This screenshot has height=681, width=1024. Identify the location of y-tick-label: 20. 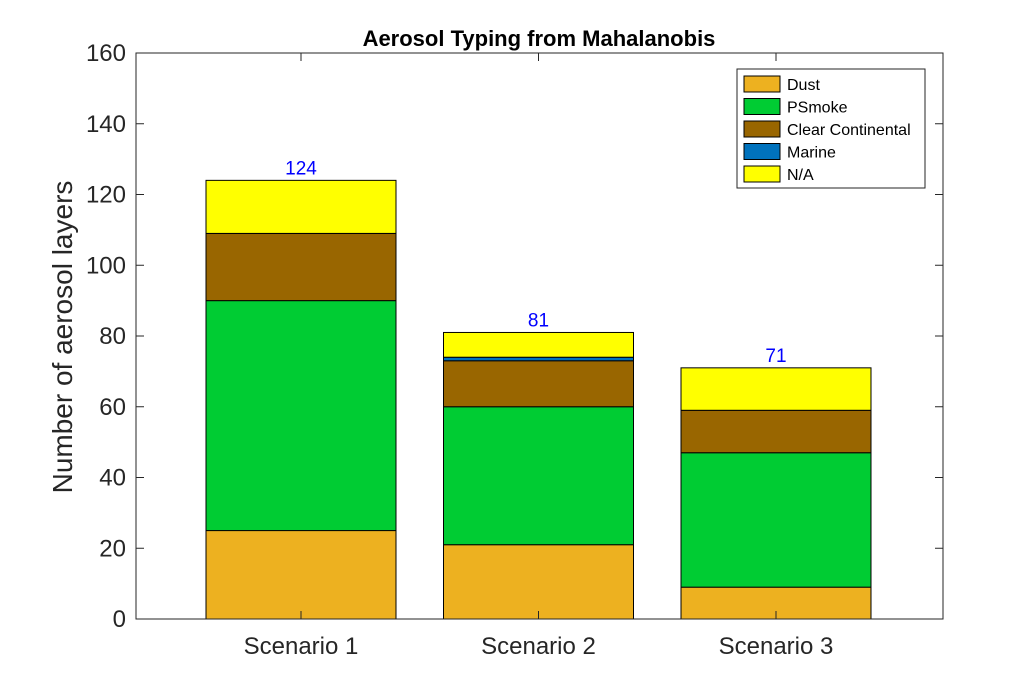
(112, 548).